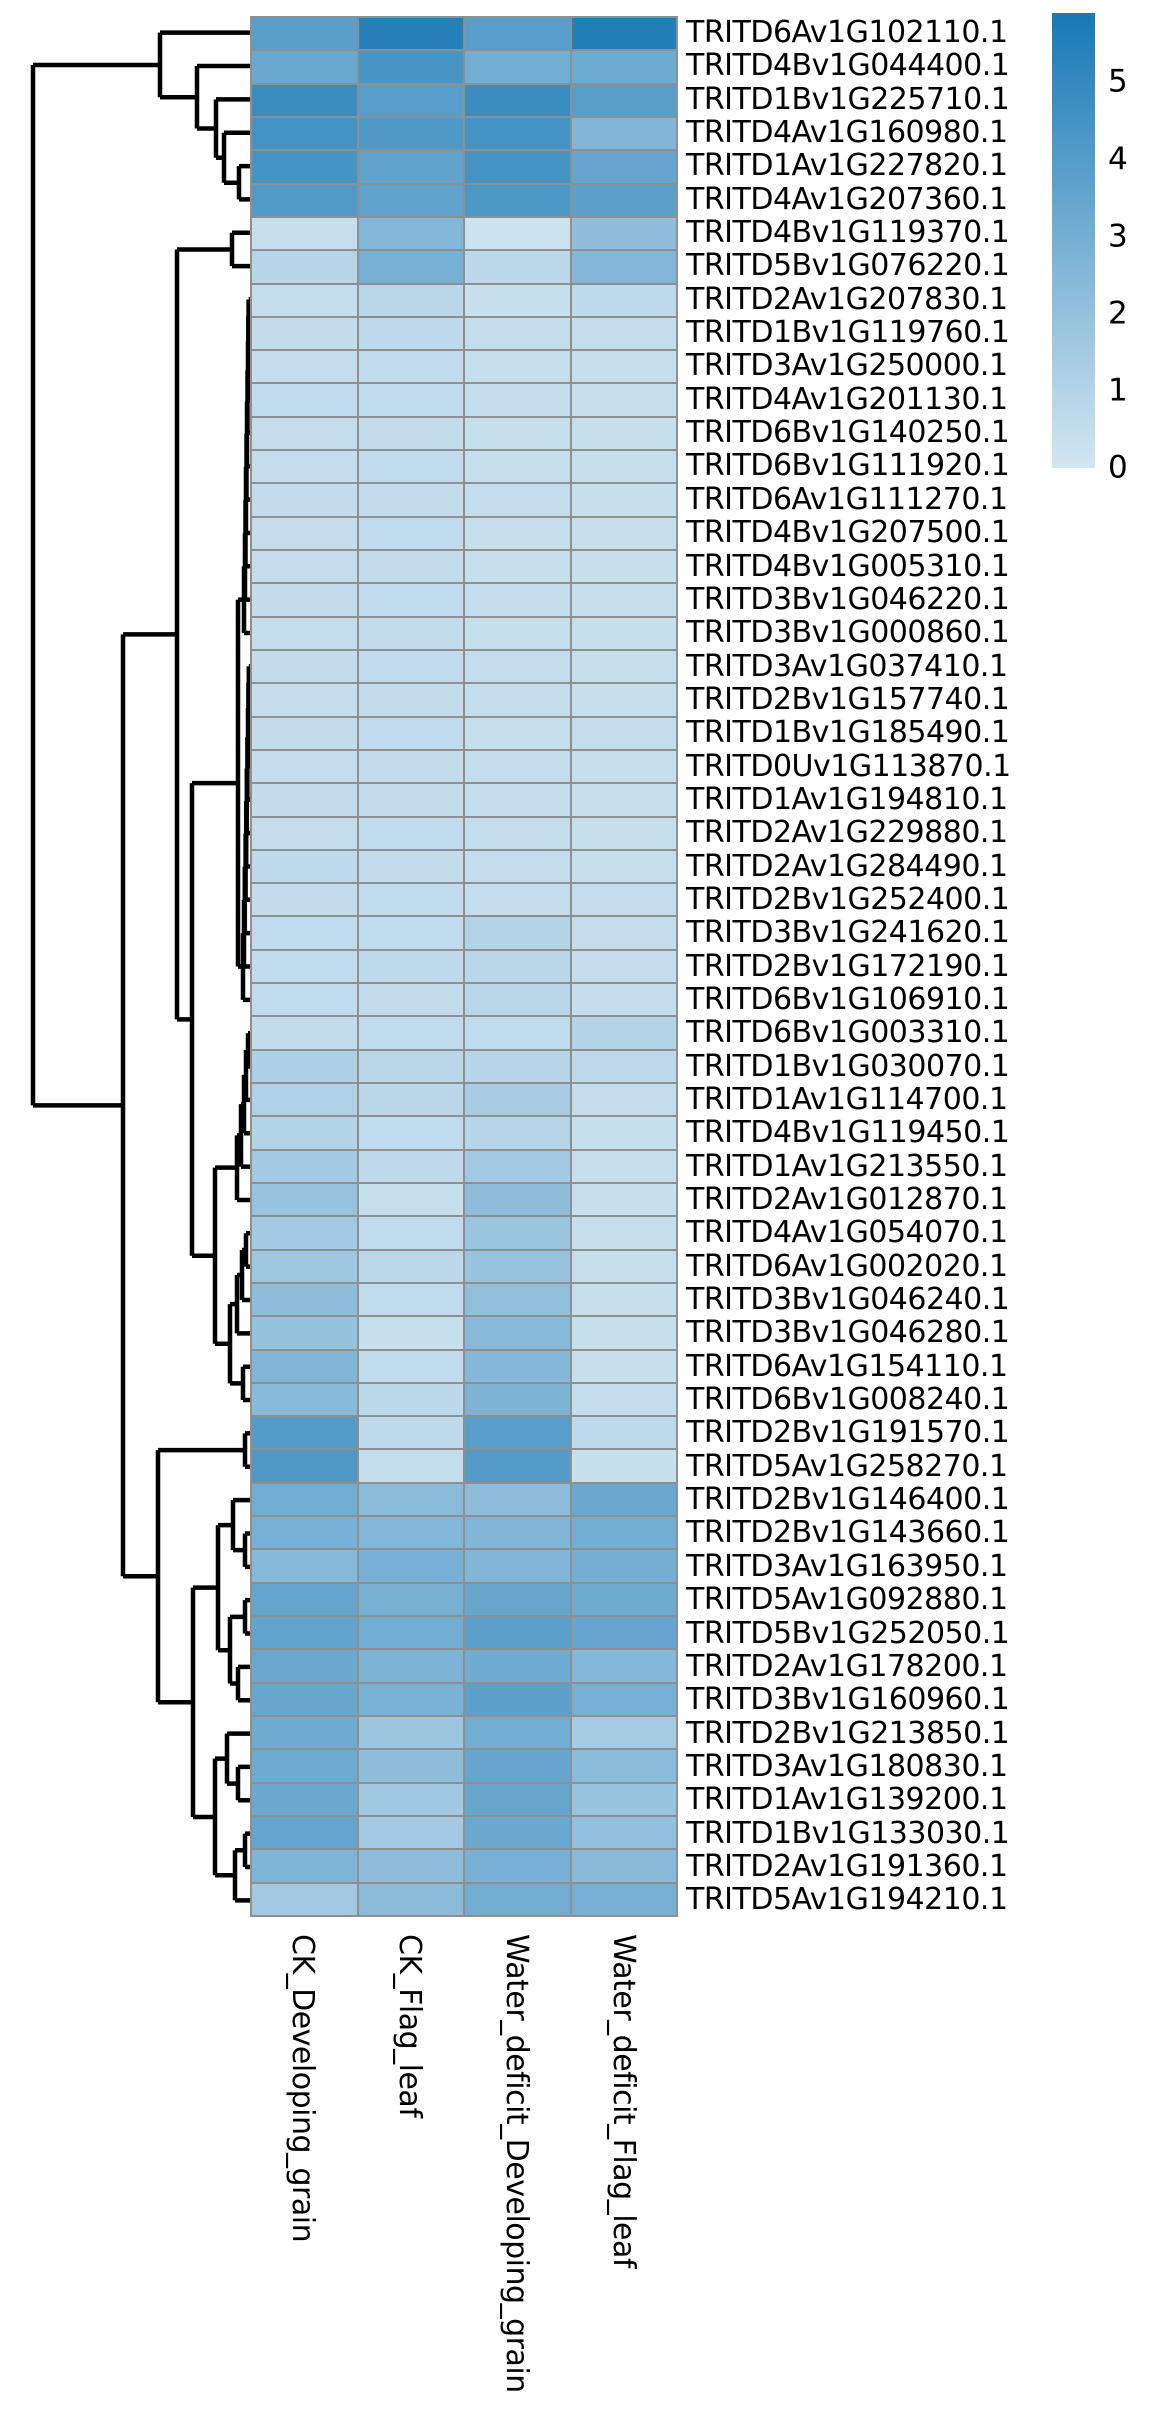 This screenshot has height=2431, width=1172. What do you see at coordinates (848, 433) in the screenshot?
I see `row-label: TRITD6Bv1G140250.1` at bounding box center [848, 433].